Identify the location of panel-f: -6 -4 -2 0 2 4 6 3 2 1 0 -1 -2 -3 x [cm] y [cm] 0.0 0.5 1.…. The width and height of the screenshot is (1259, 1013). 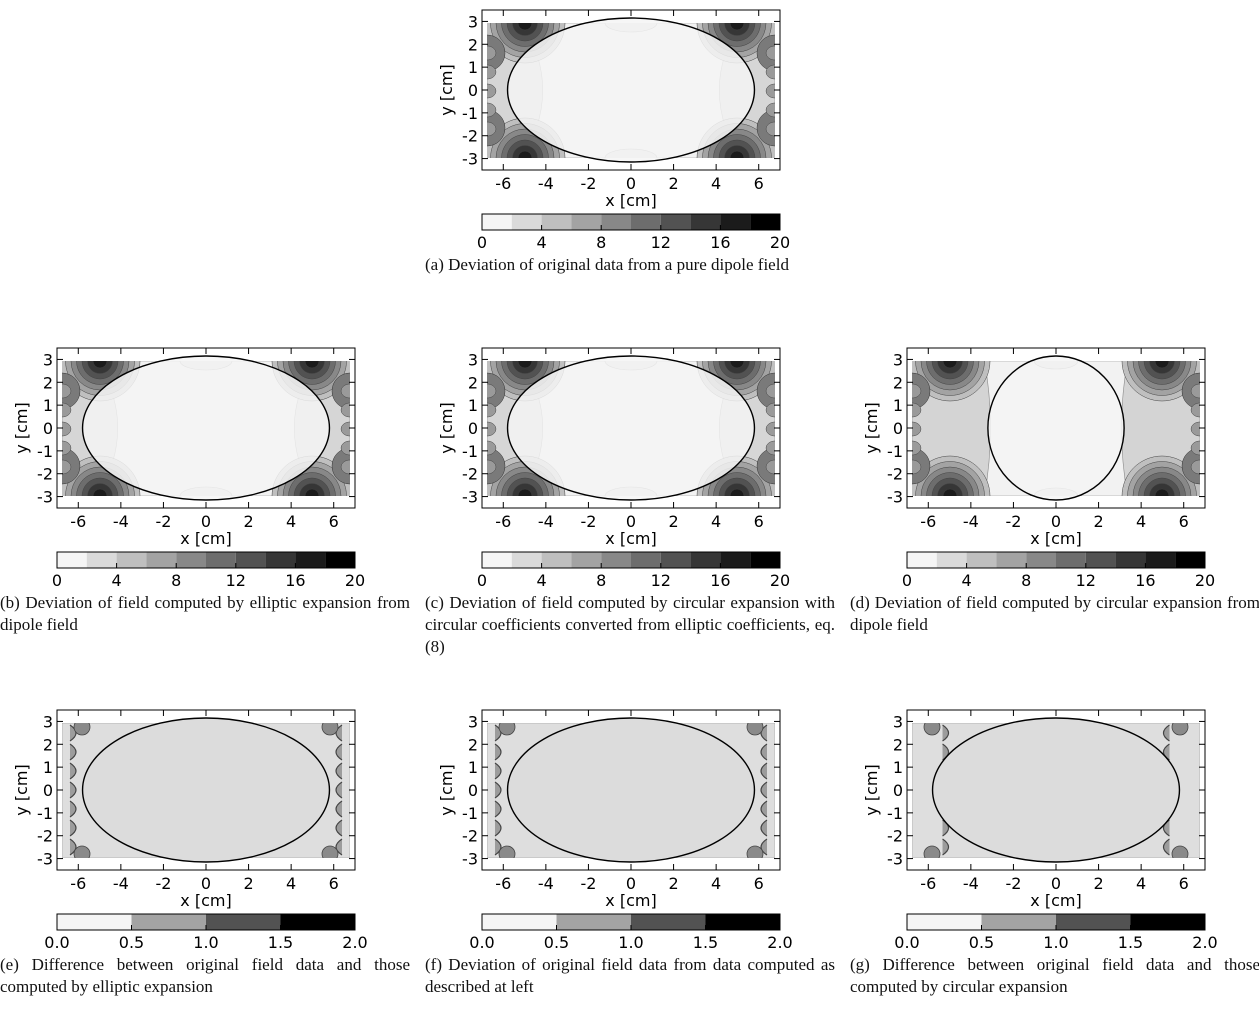
(635, 849).